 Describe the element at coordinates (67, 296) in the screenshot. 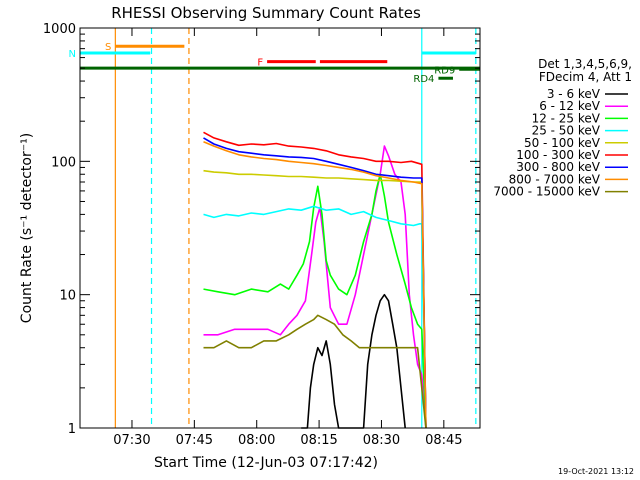

I see `y-tick-label-1: 10` at that location.